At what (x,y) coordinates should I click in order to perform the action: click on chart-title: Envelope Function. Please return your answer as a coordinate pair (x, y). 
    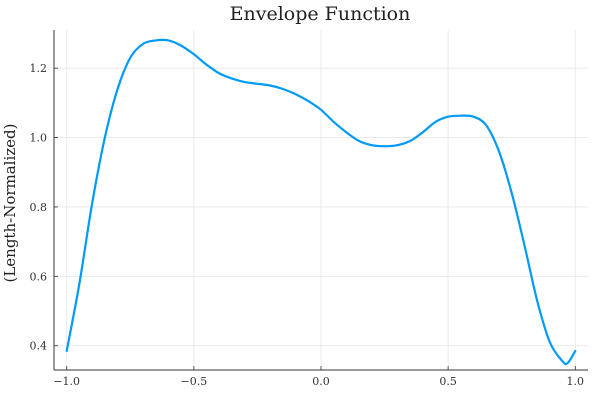
    Looking at the image, I should click on (320, 14).